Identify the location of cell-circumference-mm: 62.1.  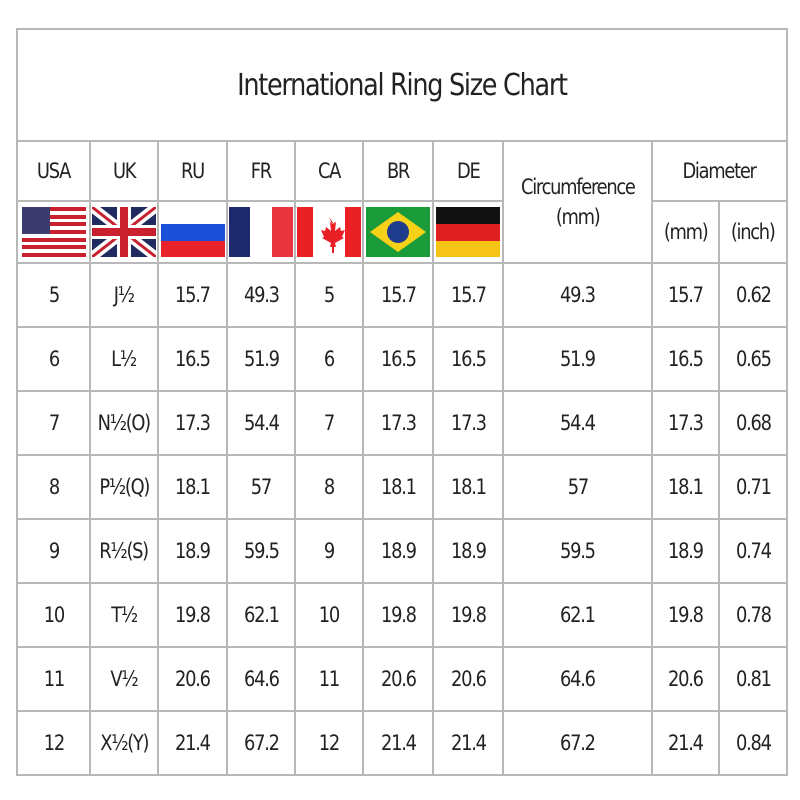
(577, 615).